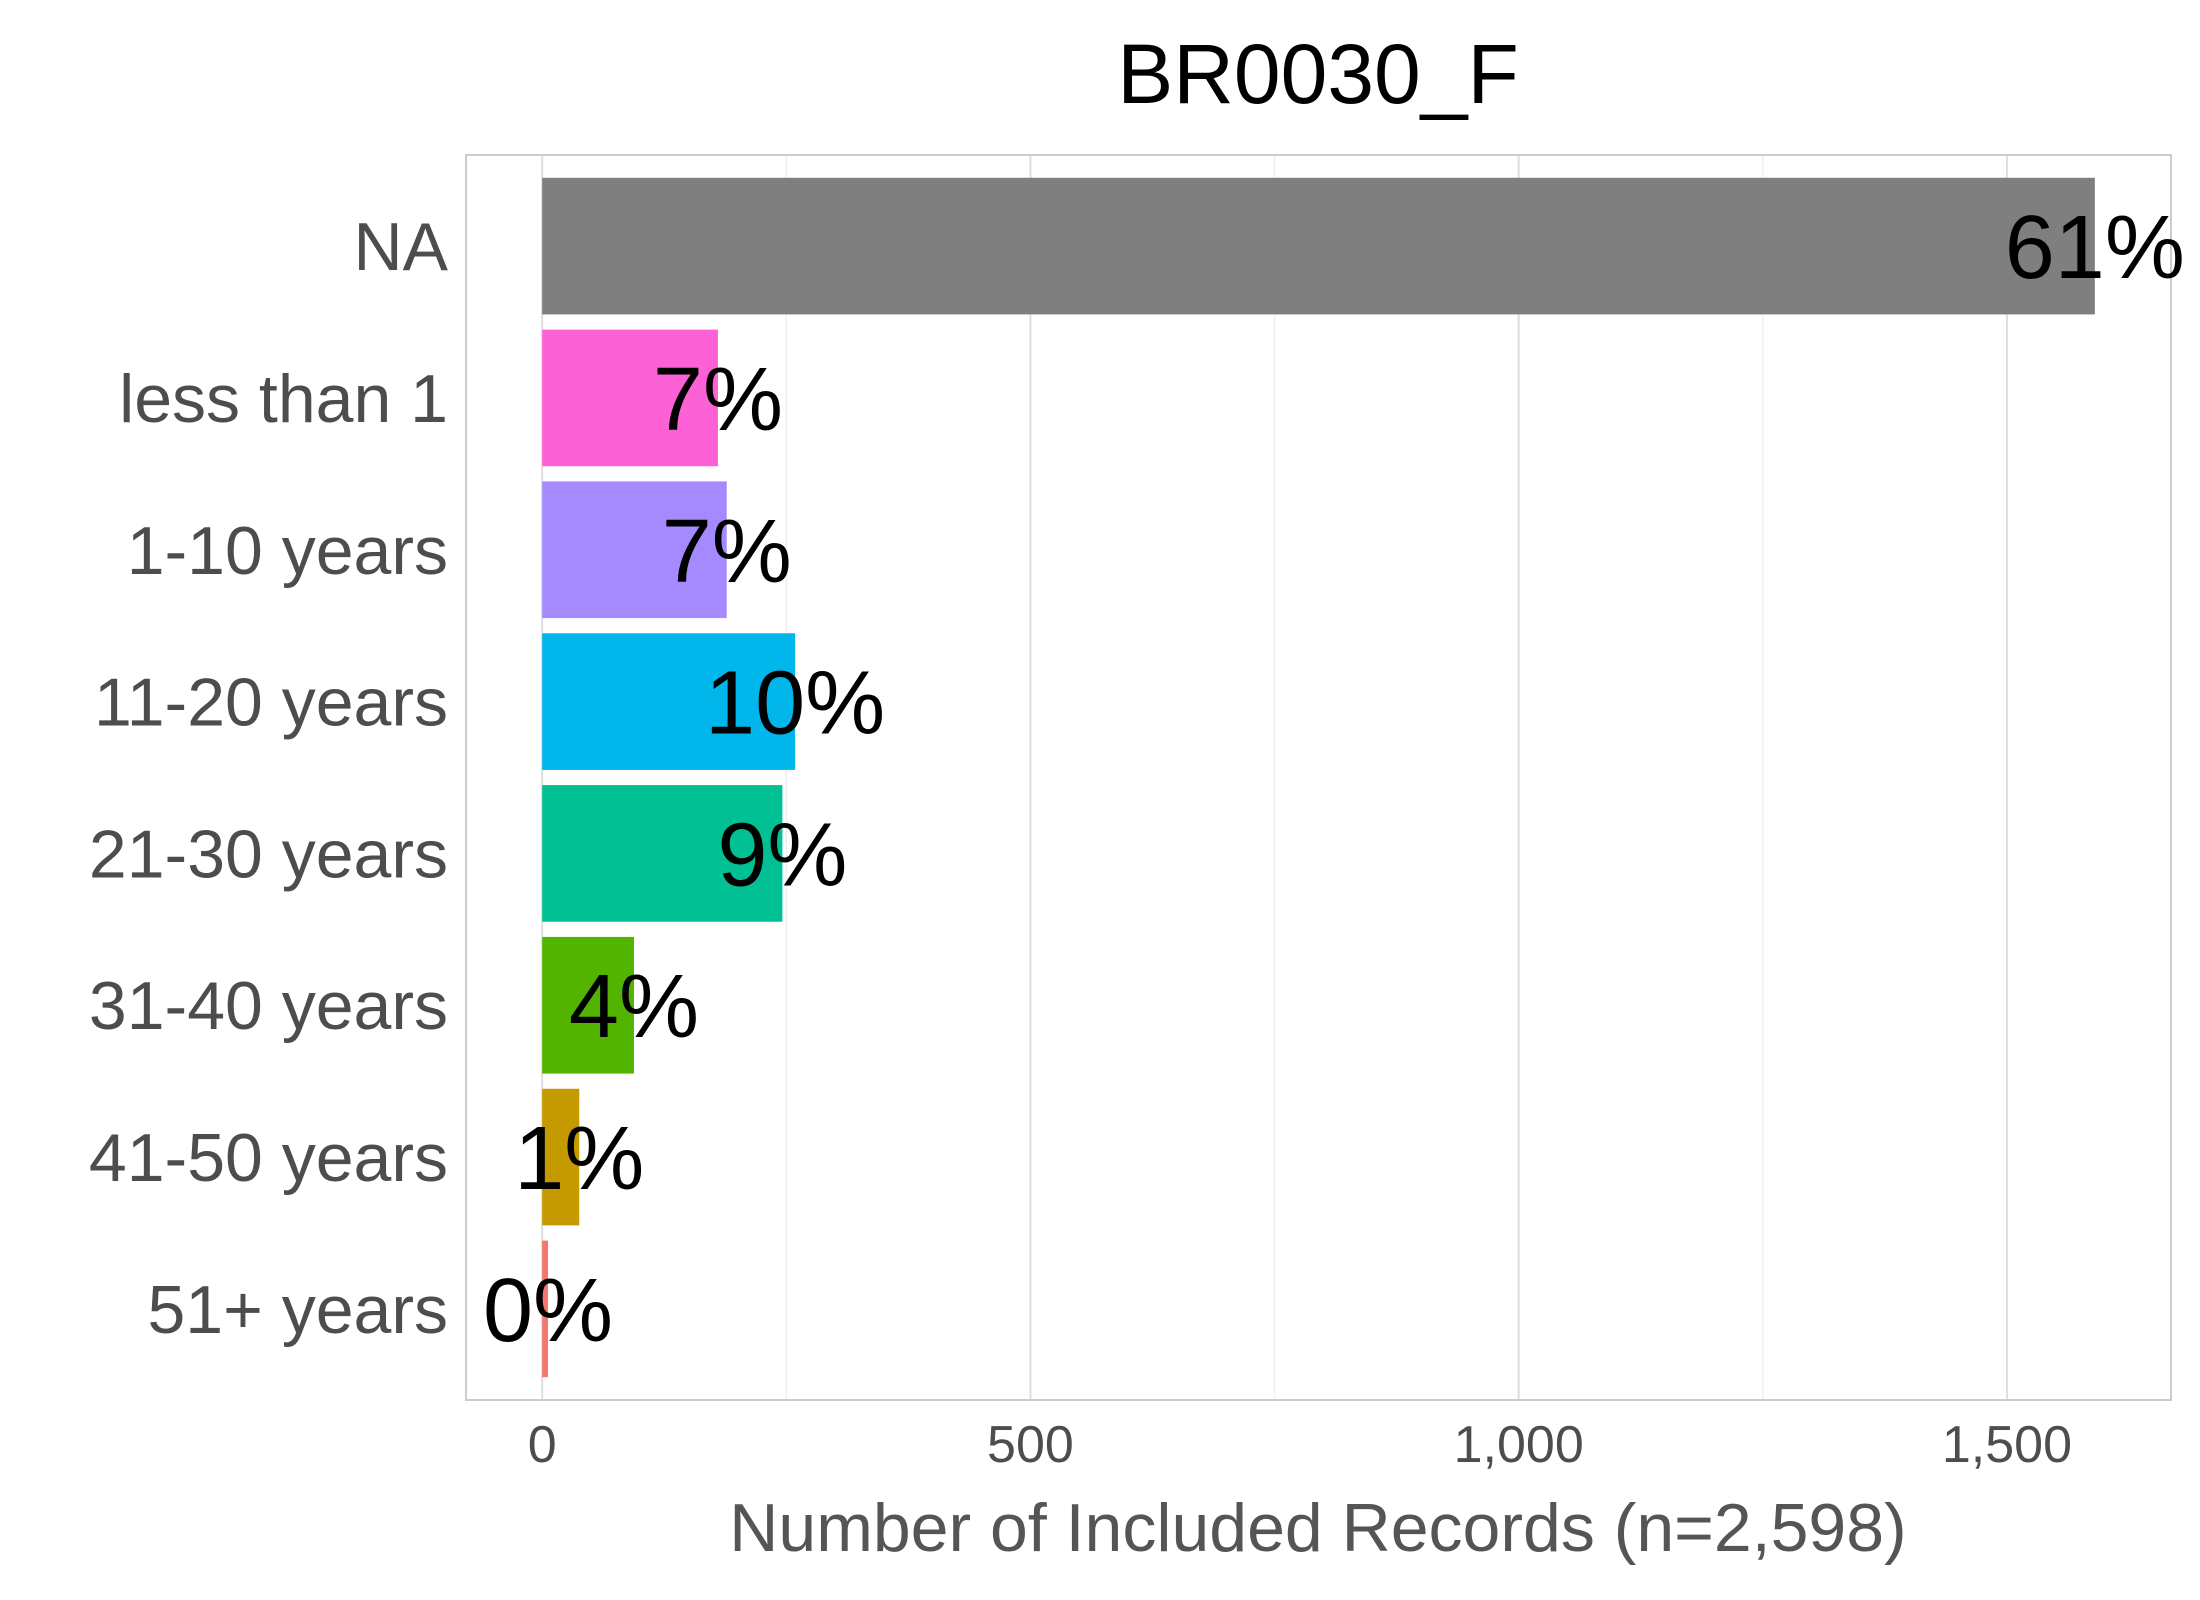 This screenshot has width=2200, height=1600. I want to click on bar-value-label: 4%, so click(634, 1007).